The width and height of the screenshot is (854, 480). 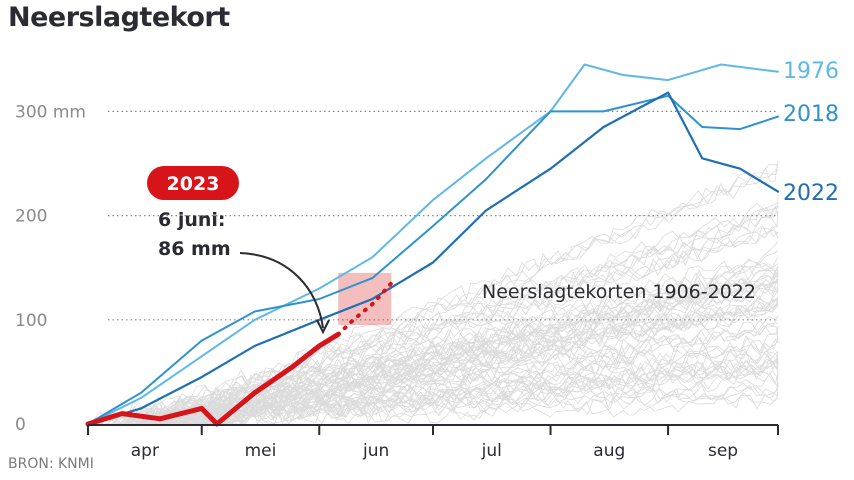 I want to click on annotation-date: 6 juni:, so click(x=192, y=220).